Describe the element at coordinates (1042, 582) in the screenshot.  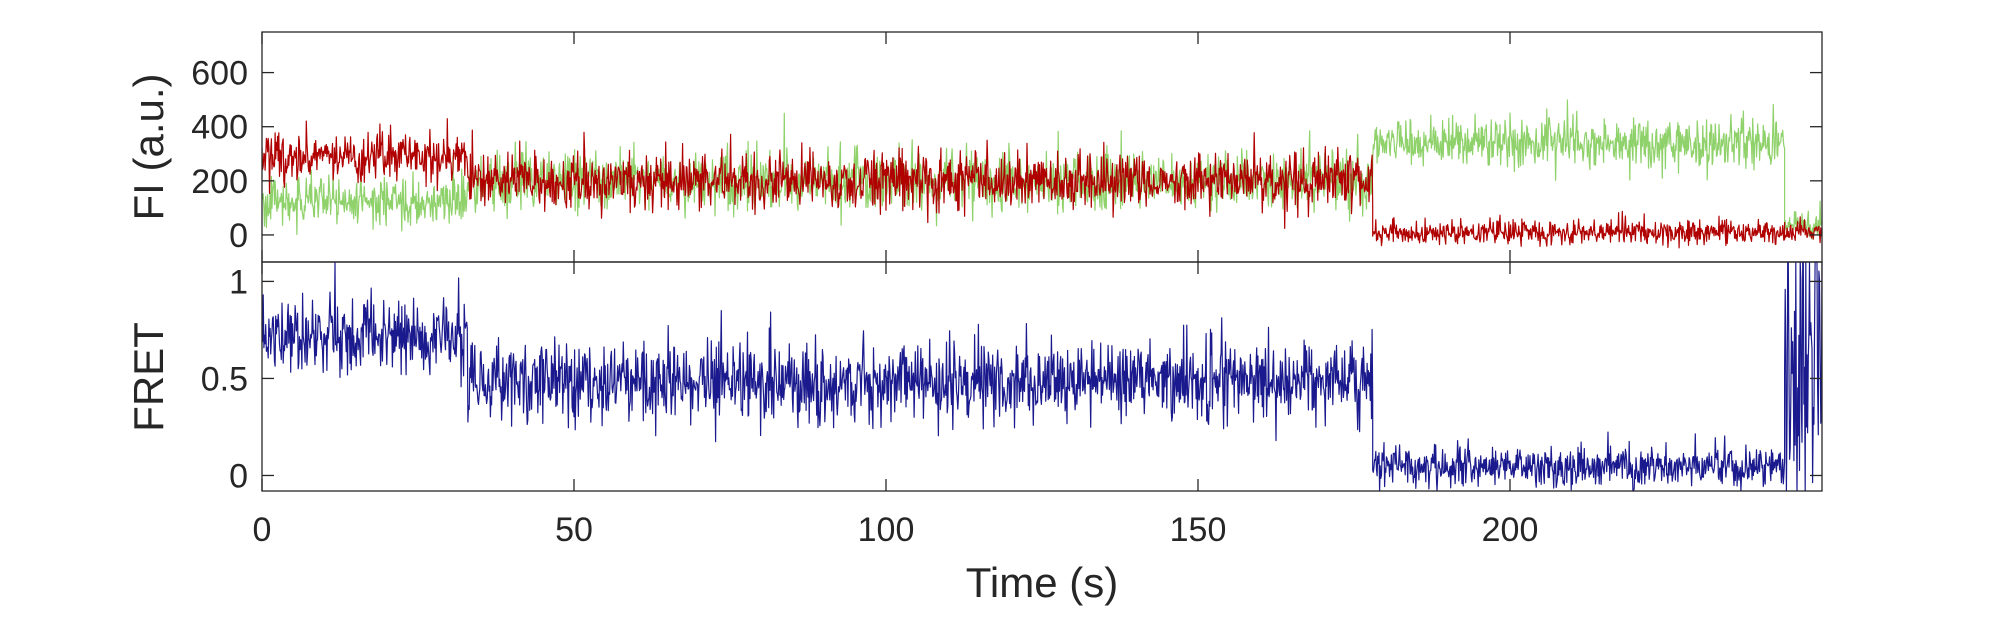
I see `time-x-axis-label: Time (s)` at that location.